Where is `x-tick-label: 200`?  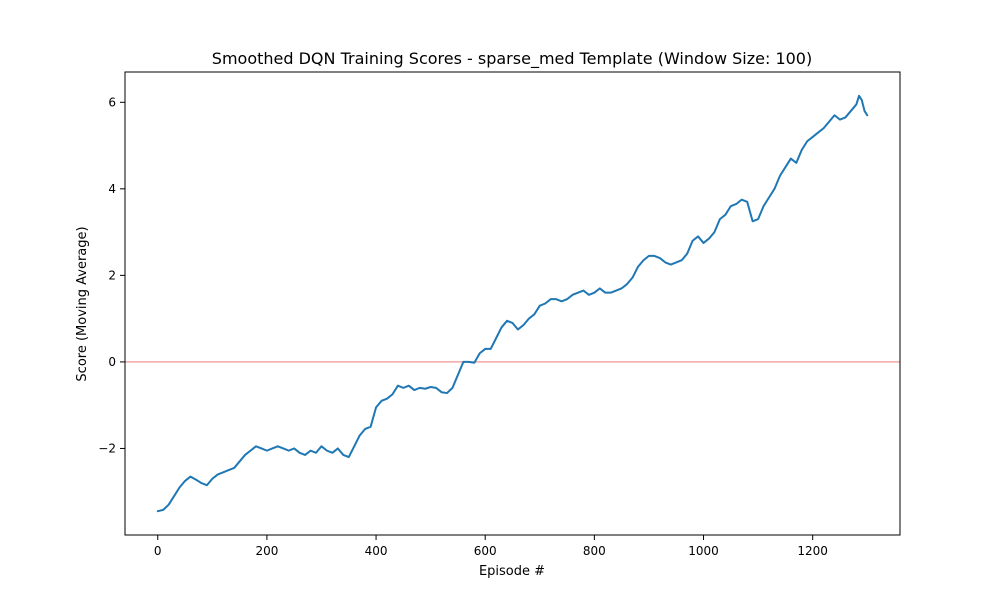
x-tick-label: 200 is located at coordinates (266, 551).